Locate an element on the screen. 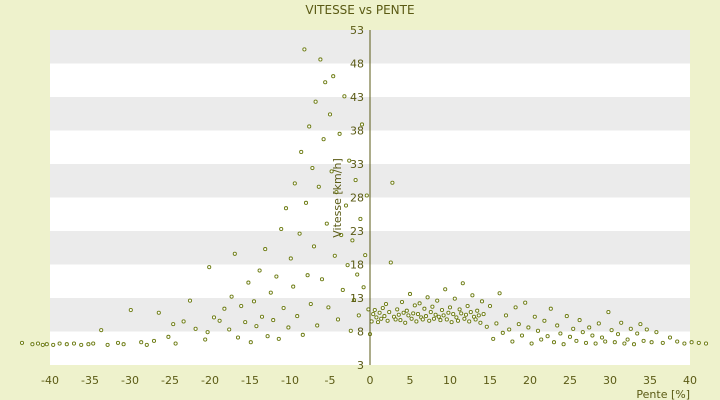  x-tick-label: -25 is located at coordinates (170, 380).